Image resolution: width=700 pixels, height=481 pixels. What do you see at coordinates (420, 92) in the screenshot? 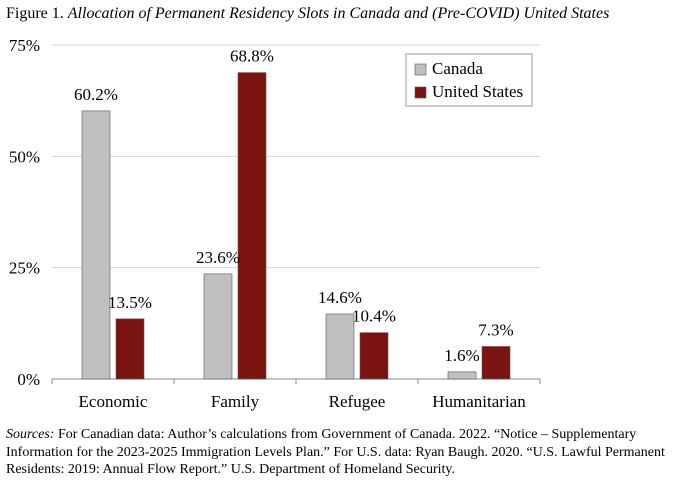
I see `legend-swatch-united-states` at bounding box center [420, 92].